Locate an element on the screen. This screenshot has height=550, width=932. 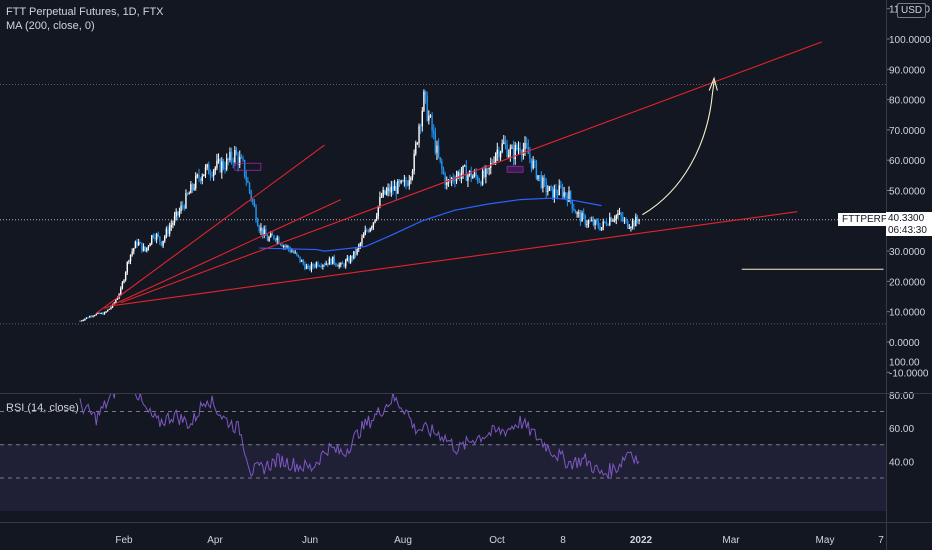
rsi-legend: RSI (14, close) is located at coordinates (42, 408).